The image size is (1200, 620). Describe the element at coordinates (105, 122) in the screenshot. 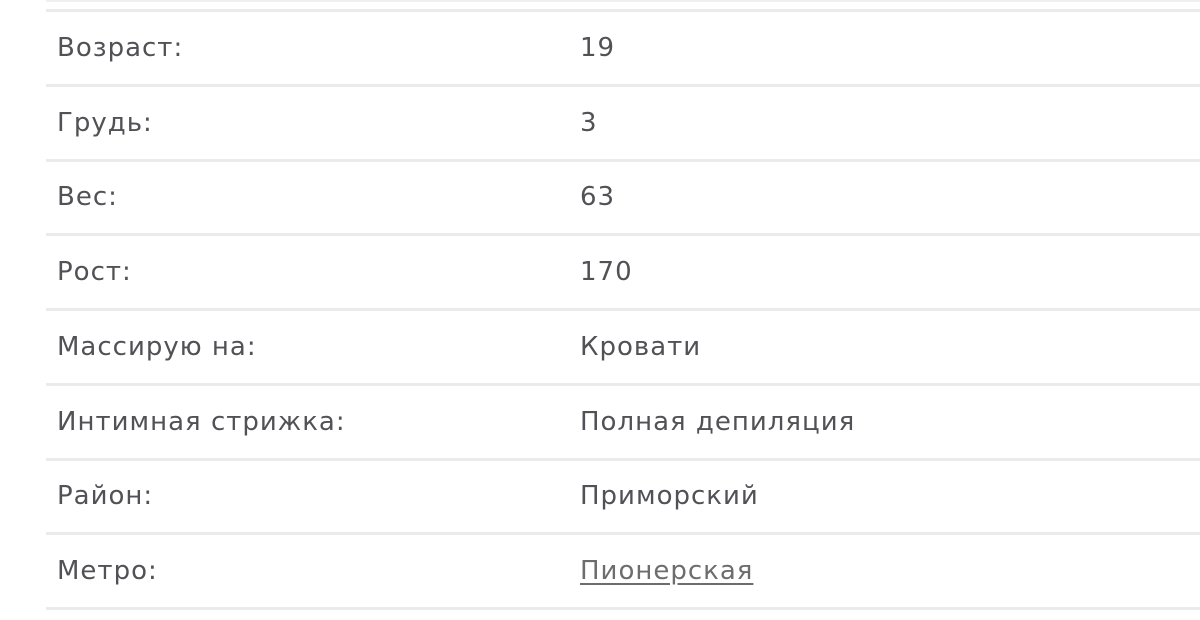

I see `row-label: Грудь:` at that location.